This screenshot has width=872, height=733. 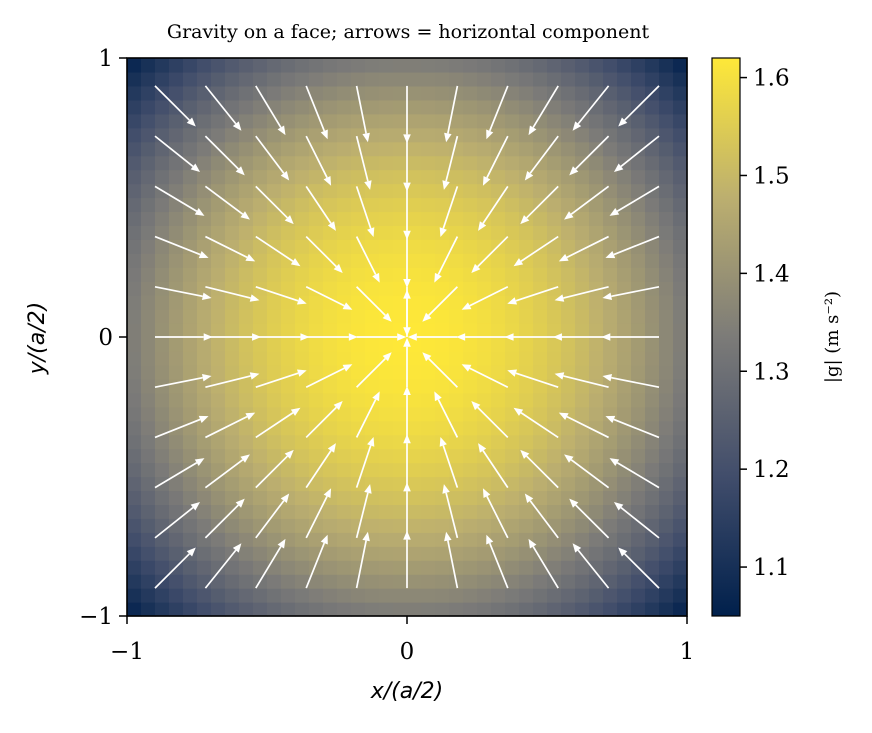 What do you see at coordinates (726, 337) in the screenshot?
I see `colorbar` at bounding box center [726, 337].